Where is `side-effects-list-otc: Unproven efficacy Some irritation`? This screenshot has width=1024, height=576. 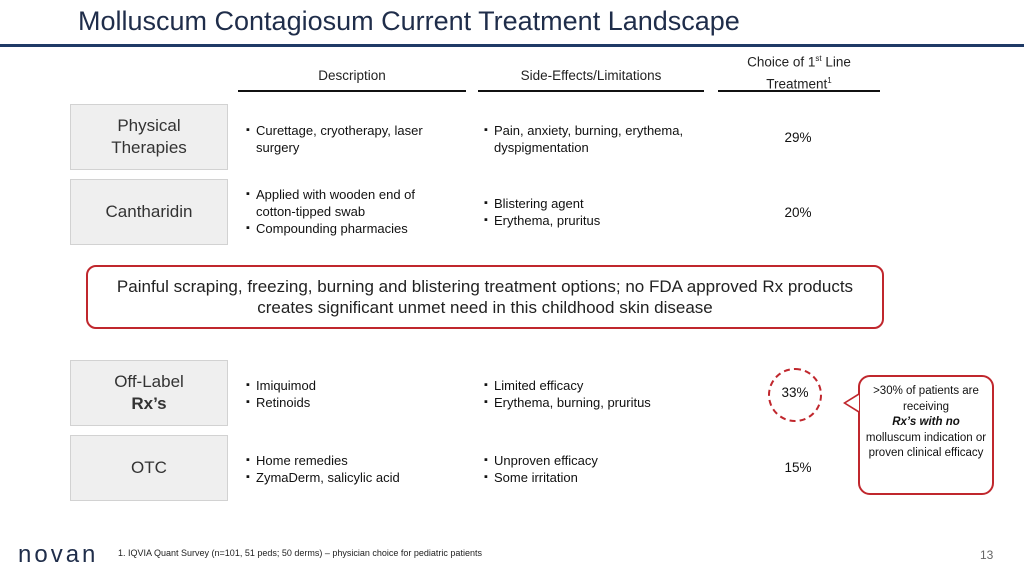
side-effects-list-otc: Unproven efficacy Some irritation is located at coordinates (594, 469).